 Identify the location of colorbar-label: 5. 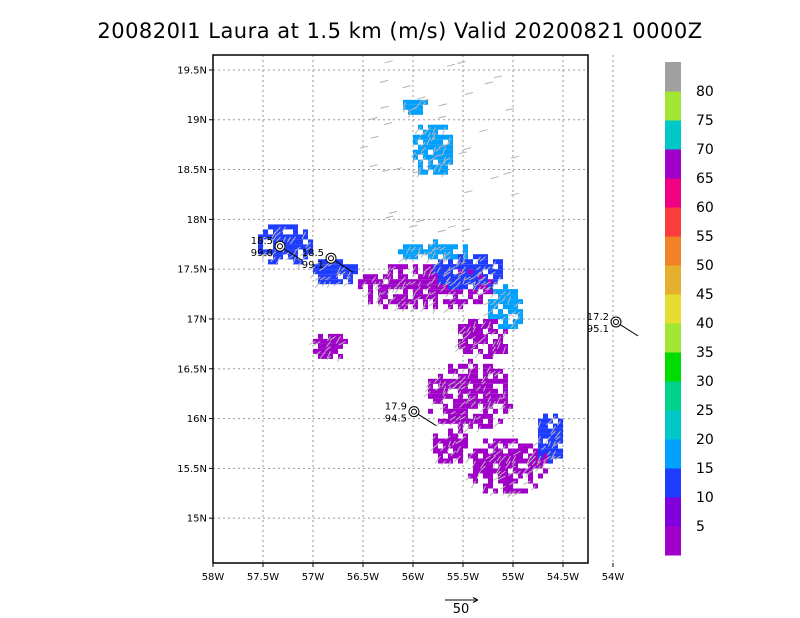
(700, 527).